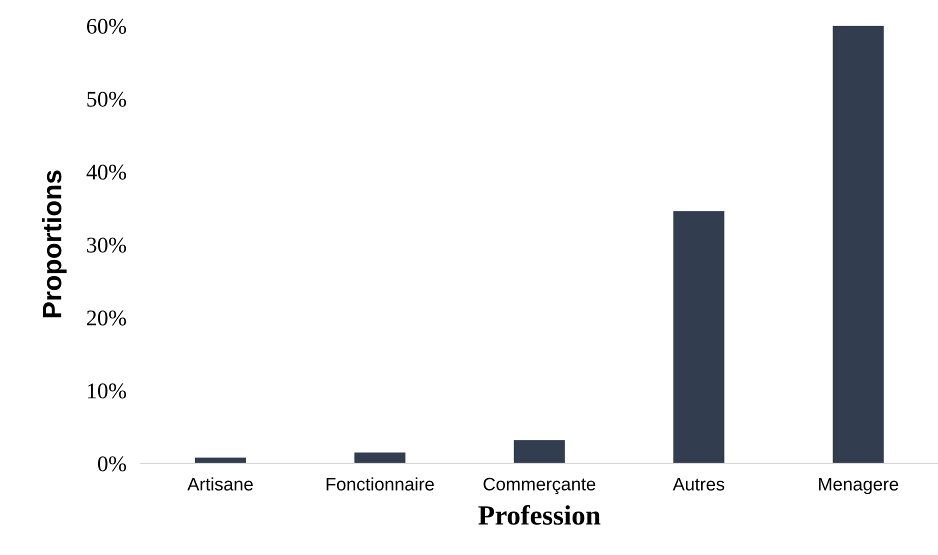  I want to click on y-axis-title: Proportions, so click(54, 244).